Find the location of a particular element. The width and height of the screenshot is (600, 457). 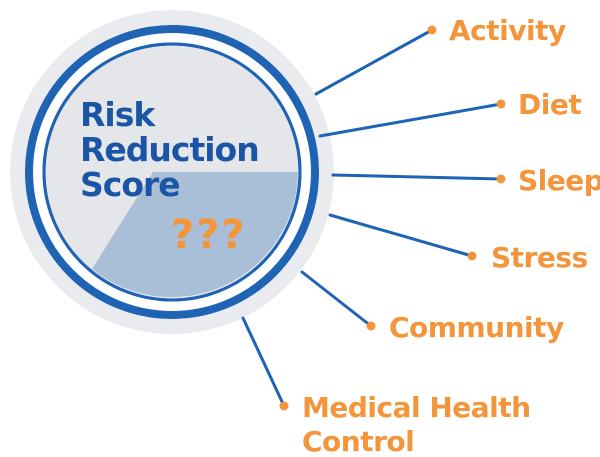

factor-label-stress: Stress is located at coordinates (539, 257).